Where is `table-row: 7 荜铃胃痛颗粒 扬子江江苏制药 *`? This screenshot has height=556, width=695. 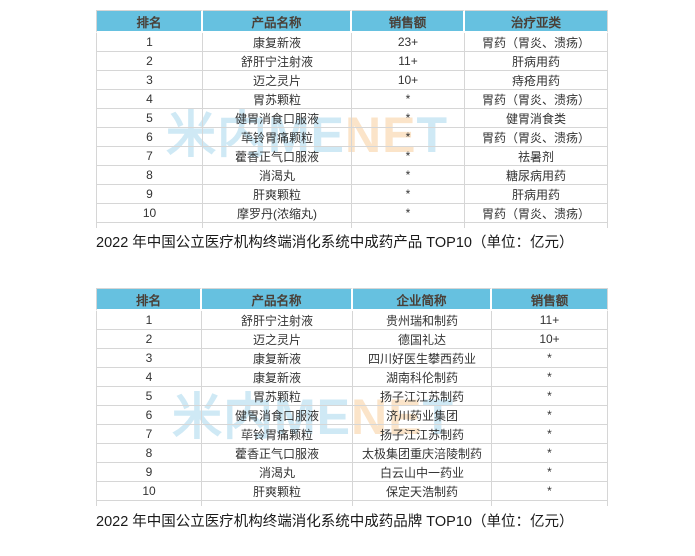
table-row: 7 荜铃胃痛颗粒 扬子江江苏制药 * is located at coordinates (352, 434).